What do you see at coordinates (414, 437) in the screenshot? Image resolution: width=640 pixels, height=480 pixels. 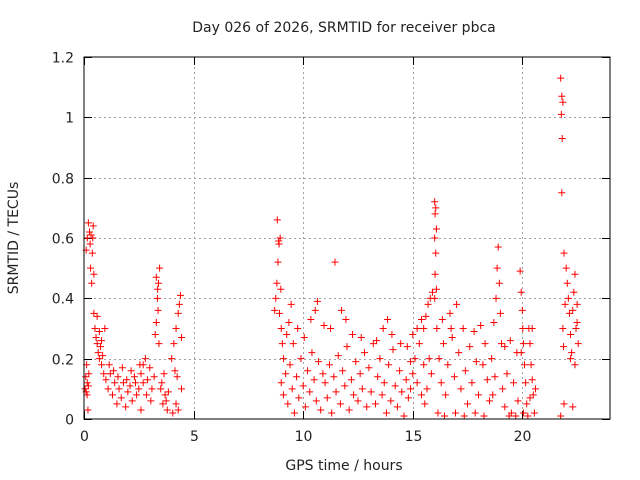 I see `x-tick-label: 15` at bounding box center [414, 437].